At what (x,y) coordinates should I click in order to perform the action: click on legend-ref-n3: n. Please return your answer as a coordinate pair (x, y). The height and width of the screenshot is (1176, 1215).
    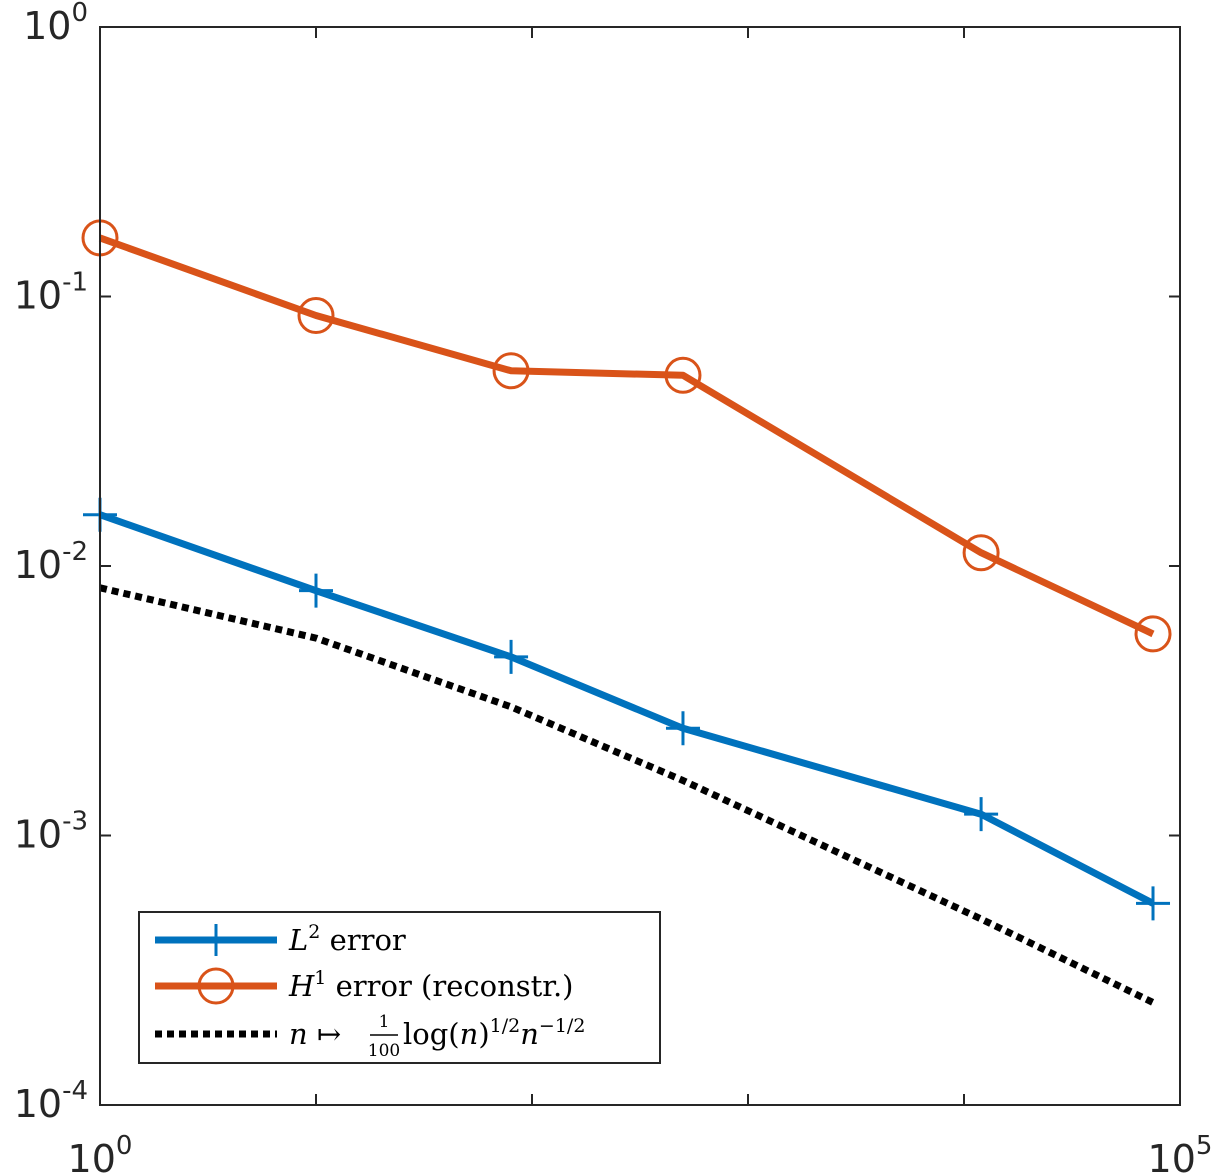
    Looking at the image, I should click on (529, 1034).